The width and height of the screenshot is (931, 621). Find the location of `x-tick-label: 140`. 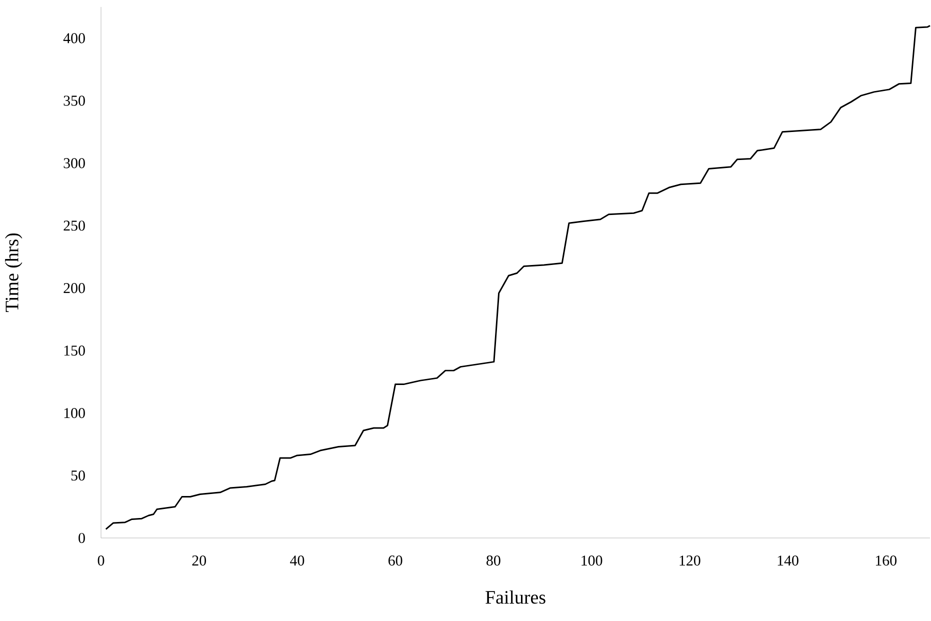

x-tick-label: 140 is located at coordinates (788, 561).